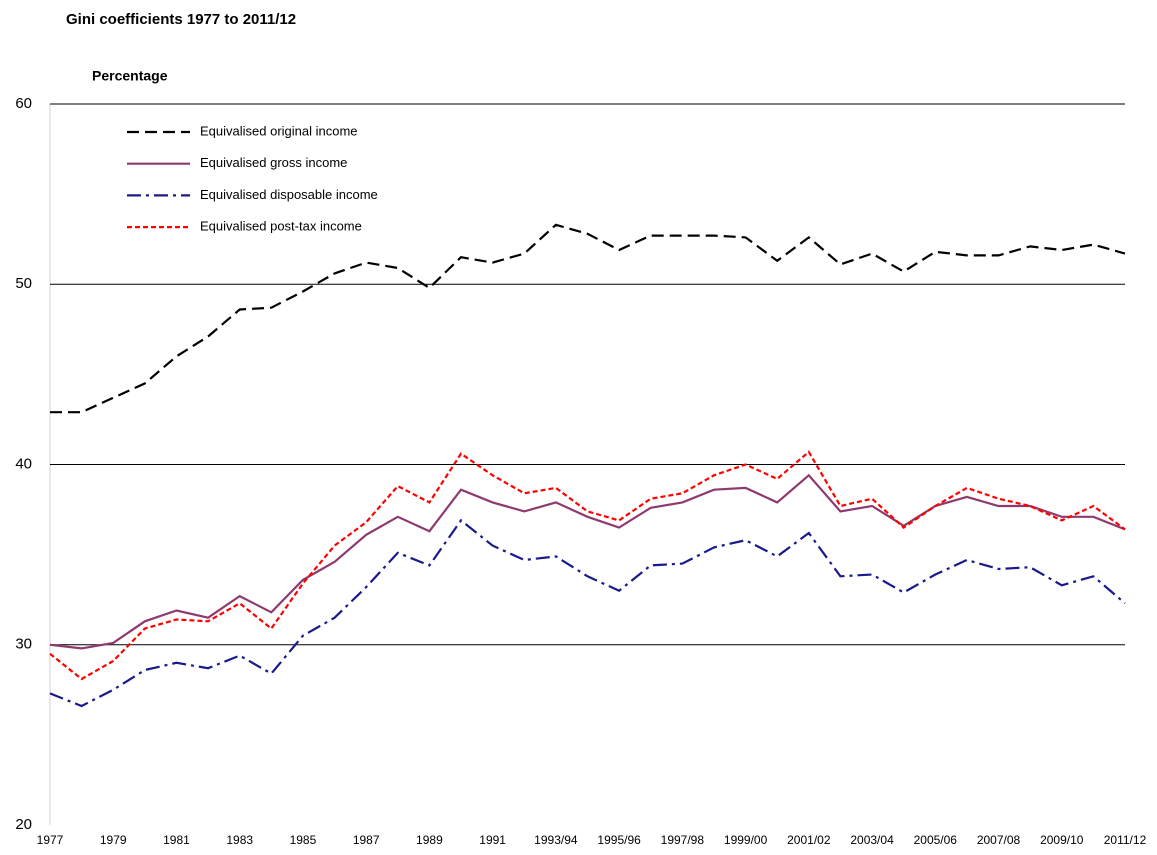 This screenshot has height=855, width=1157. I want to click on x-tick-label: 1979, so click(113, 840).